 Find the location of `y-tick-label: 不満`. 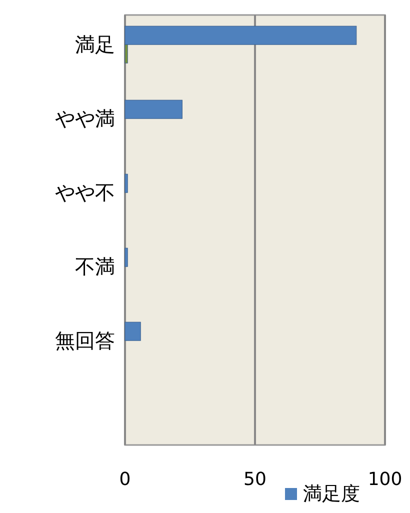

y-tick-label: 不満 is located at coordinates (95, 266).